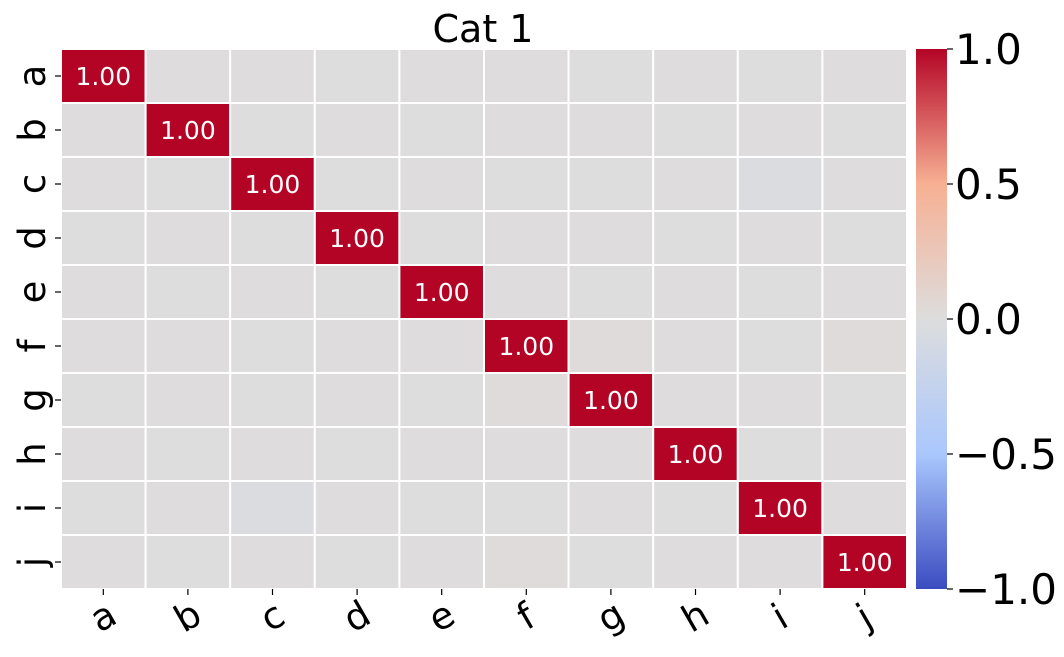  I want to click on colorbar-tick-label: −1.0, so click(1006, 589).